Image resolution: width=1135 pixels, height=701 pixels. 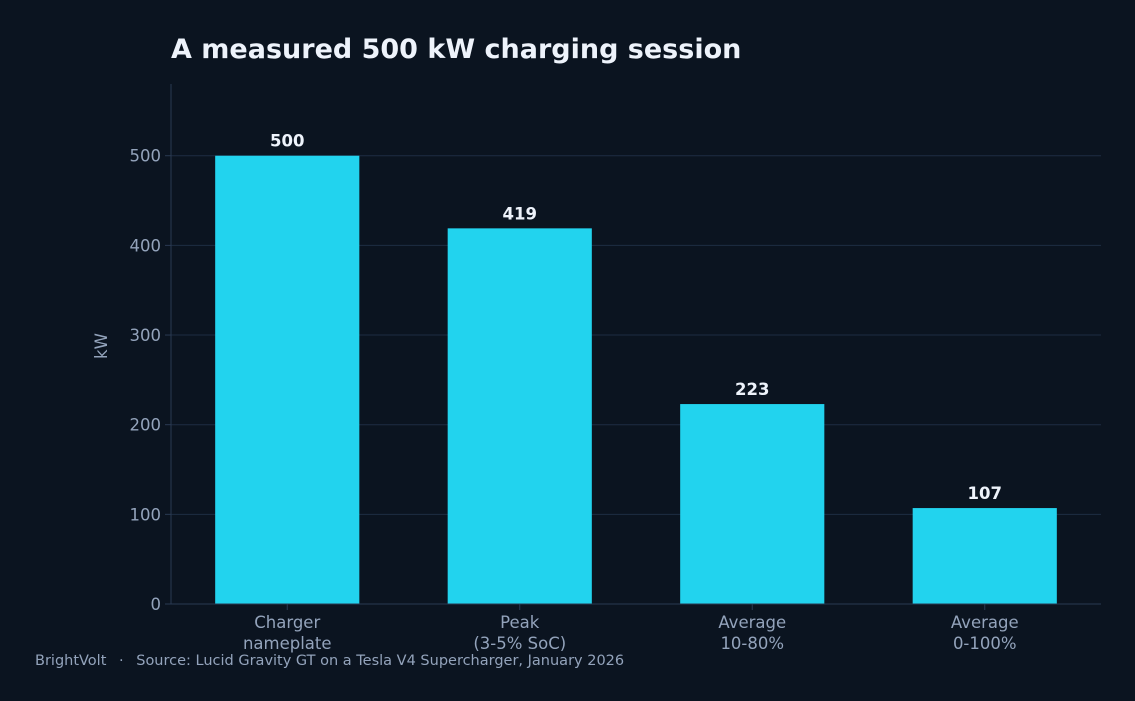 I want to click on y-tick-label: 500, so click(x=146, y=156).